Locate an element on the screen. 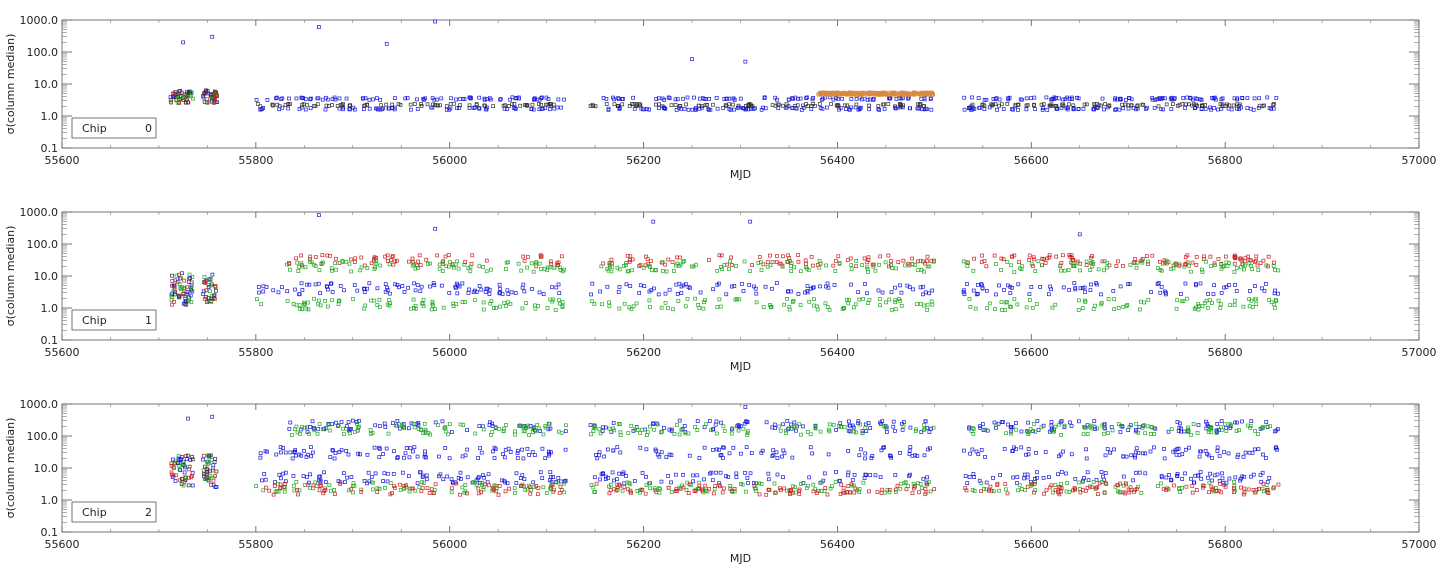 This screenshot has height=576, width=1440. y-axis-label: σ(column median) is located at coordinates (10, 84).